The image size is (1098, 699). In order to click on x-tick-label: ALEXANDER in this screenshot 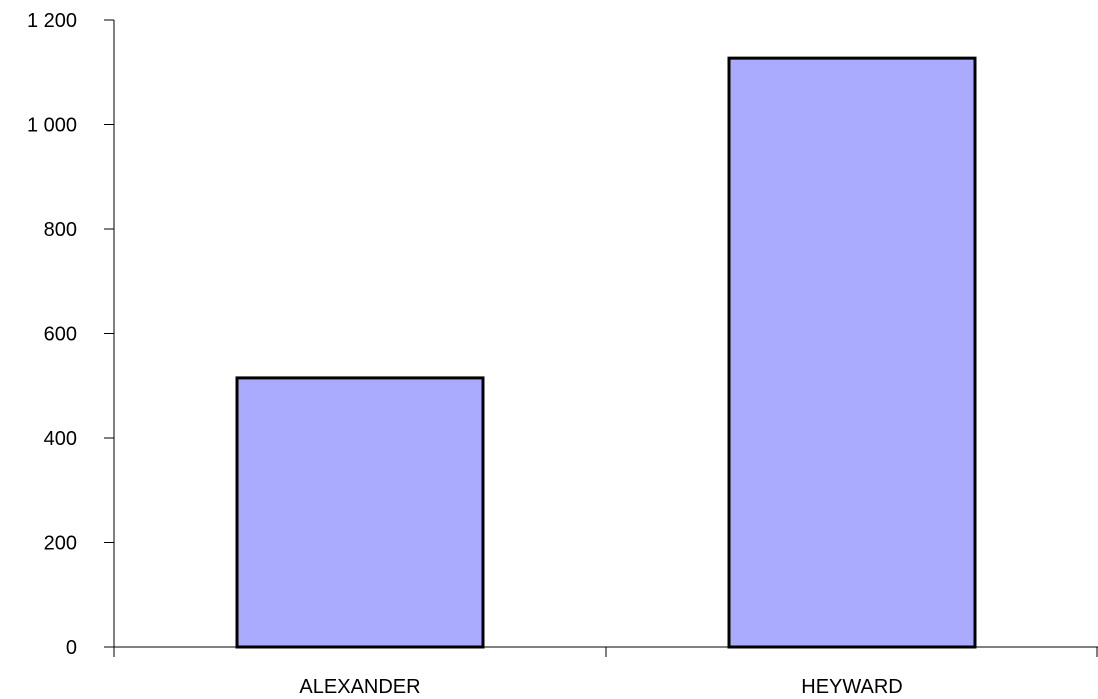, I will do `click(359, 687)`.